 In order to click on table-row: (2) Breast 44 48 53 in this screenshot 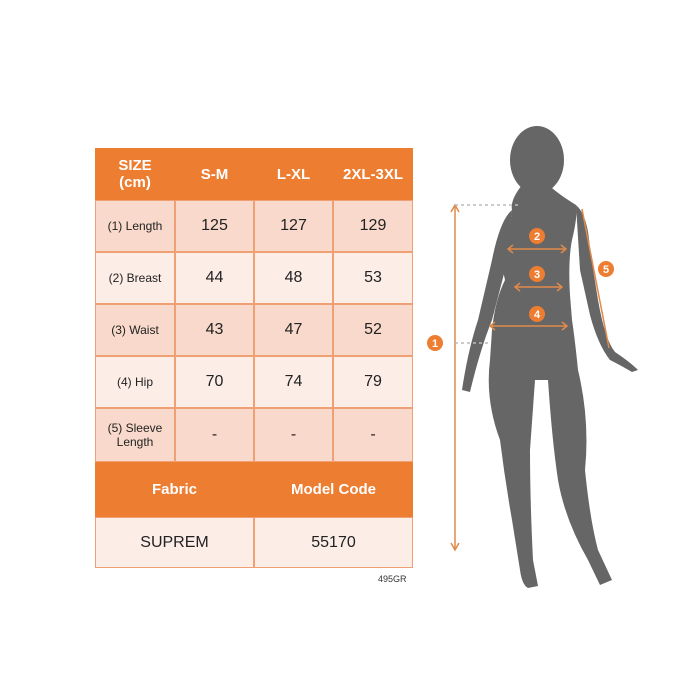, I will do `click(254, 278)`.